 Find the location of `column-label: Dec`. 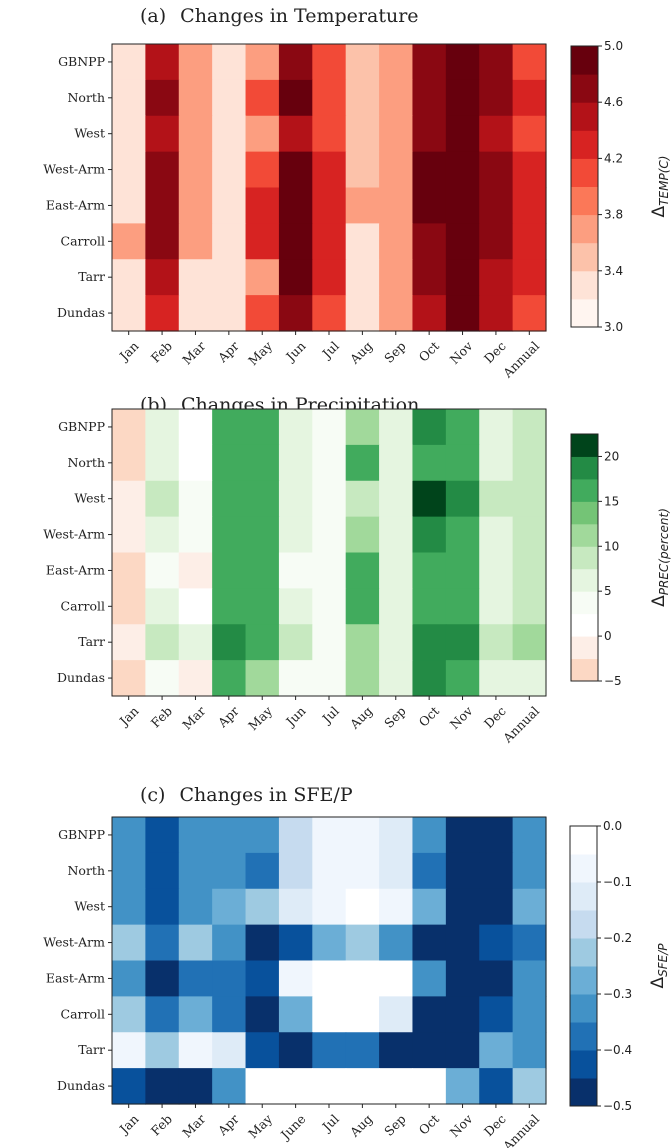

column-label: Dec is located at coordinates (495, 1125).